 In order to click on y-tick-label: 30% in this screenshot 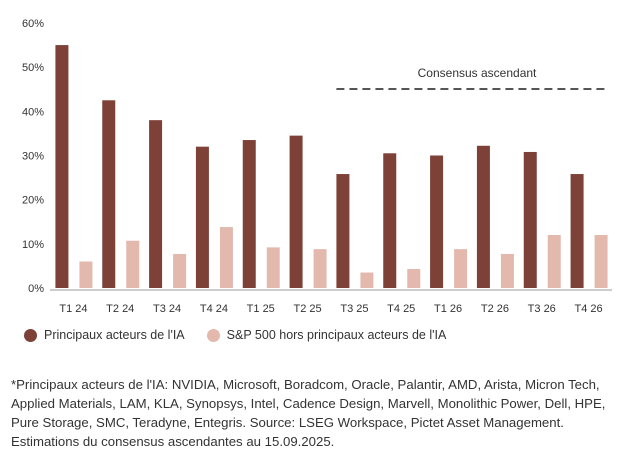, I will do `click(33, 157)`.